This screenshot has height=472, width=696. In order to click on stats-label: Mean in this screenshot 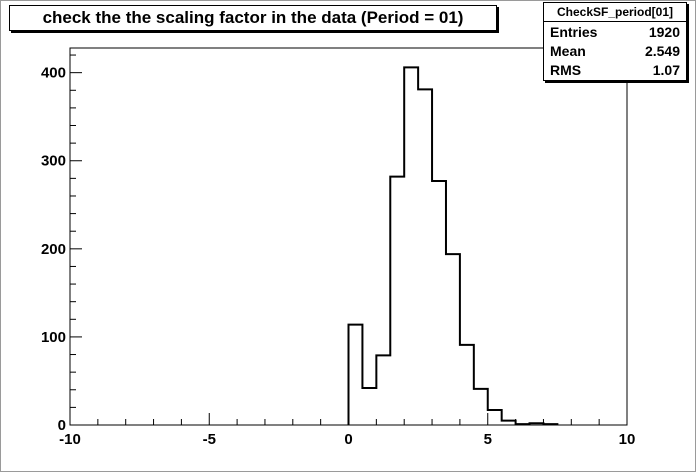, I will do `click(568, 50)`.